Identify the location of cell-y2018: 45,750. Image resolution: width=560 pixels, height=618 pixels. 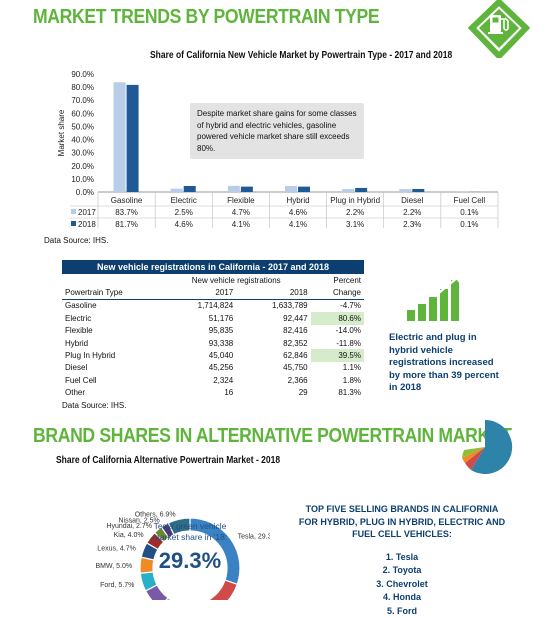
(273, 368).